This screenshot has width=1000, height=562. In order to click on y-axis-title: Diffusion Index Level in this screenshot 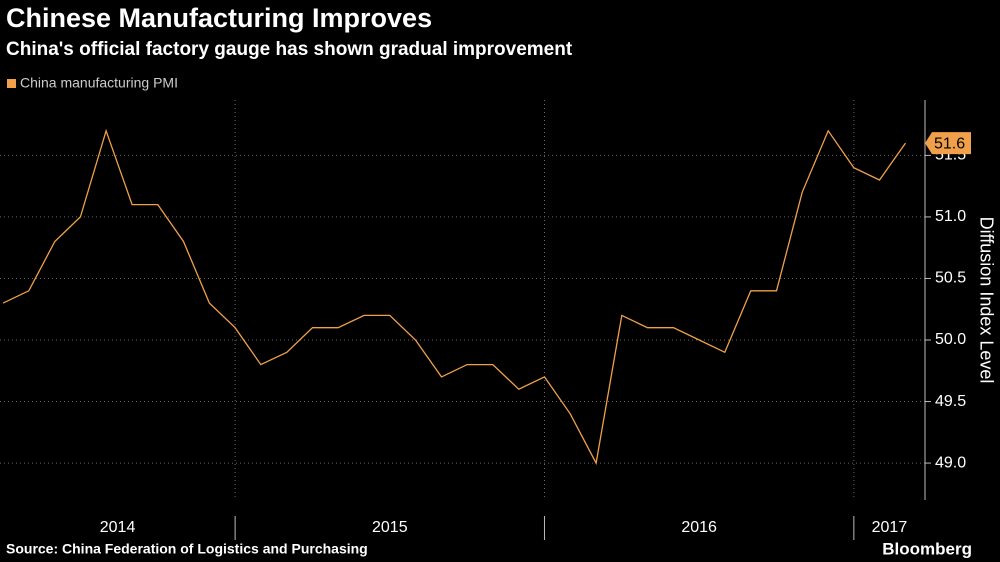, I will do `click(986, 300)`.